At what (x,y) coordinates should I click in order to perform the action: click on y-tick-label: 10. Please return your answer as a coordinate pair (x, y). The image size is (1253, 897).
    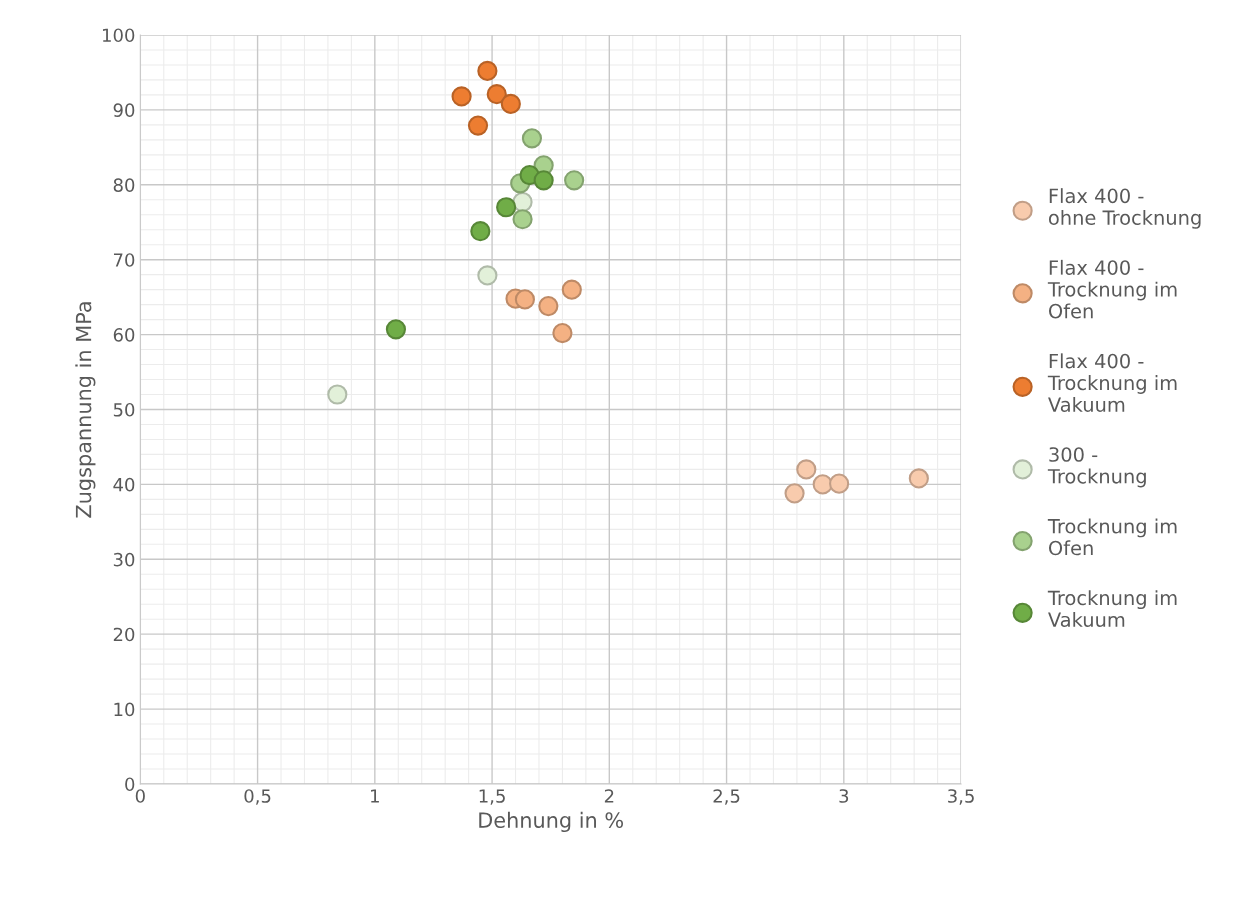
    Looking at the image, I should click on (124, 709).